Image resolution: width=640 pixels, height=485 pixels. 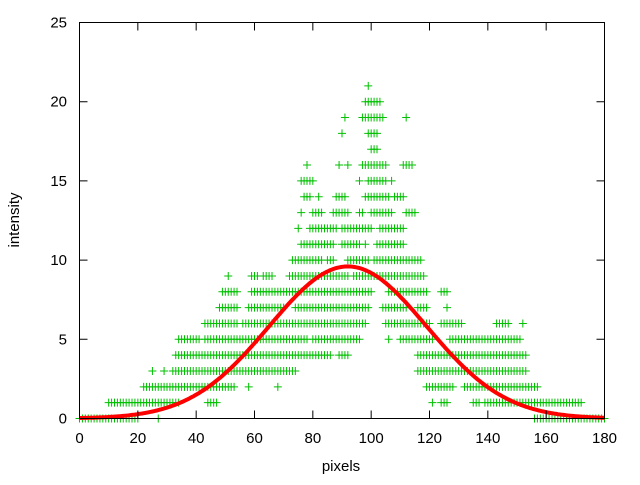 I want to click on x-tick-label: 160, so click(x=546, y=438).